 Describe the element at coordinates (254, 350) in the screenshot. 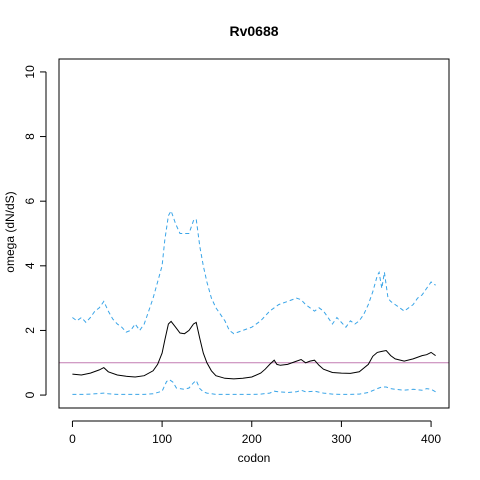

I see `estimate-line` at that location.